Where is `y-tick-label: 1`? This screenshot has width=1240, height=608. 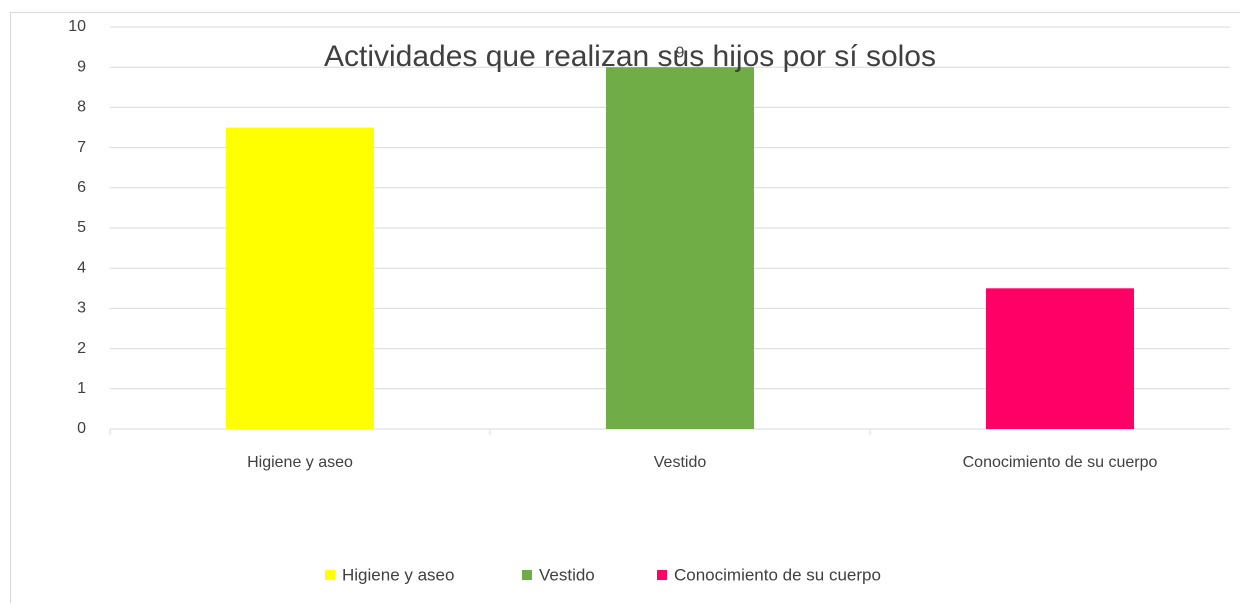 y-tick-label: 1 is located at coordinates (81, 388).